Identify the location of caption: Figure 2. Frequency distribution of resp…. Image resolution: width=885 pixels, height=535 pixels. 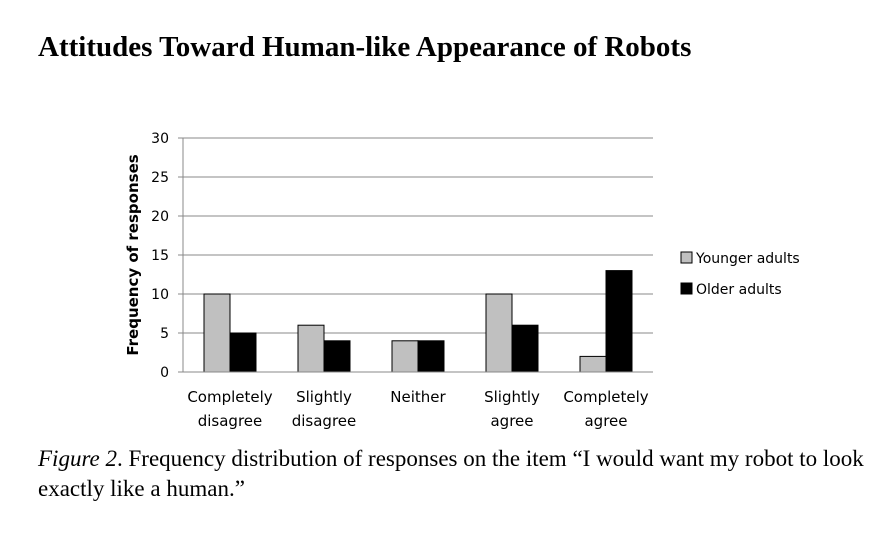
(453, 474).